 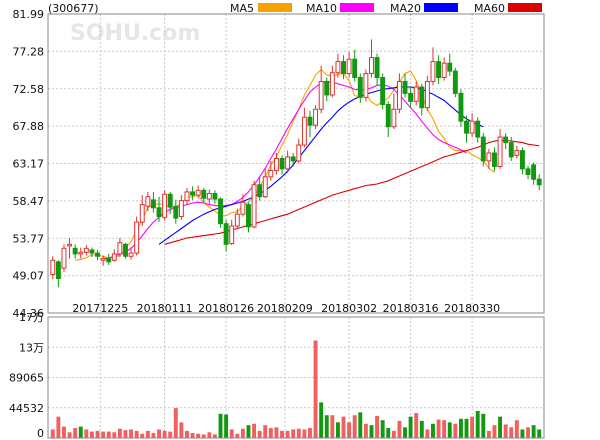 I want to click on volume-tick-label: 13万, so click(x=31, y=347).